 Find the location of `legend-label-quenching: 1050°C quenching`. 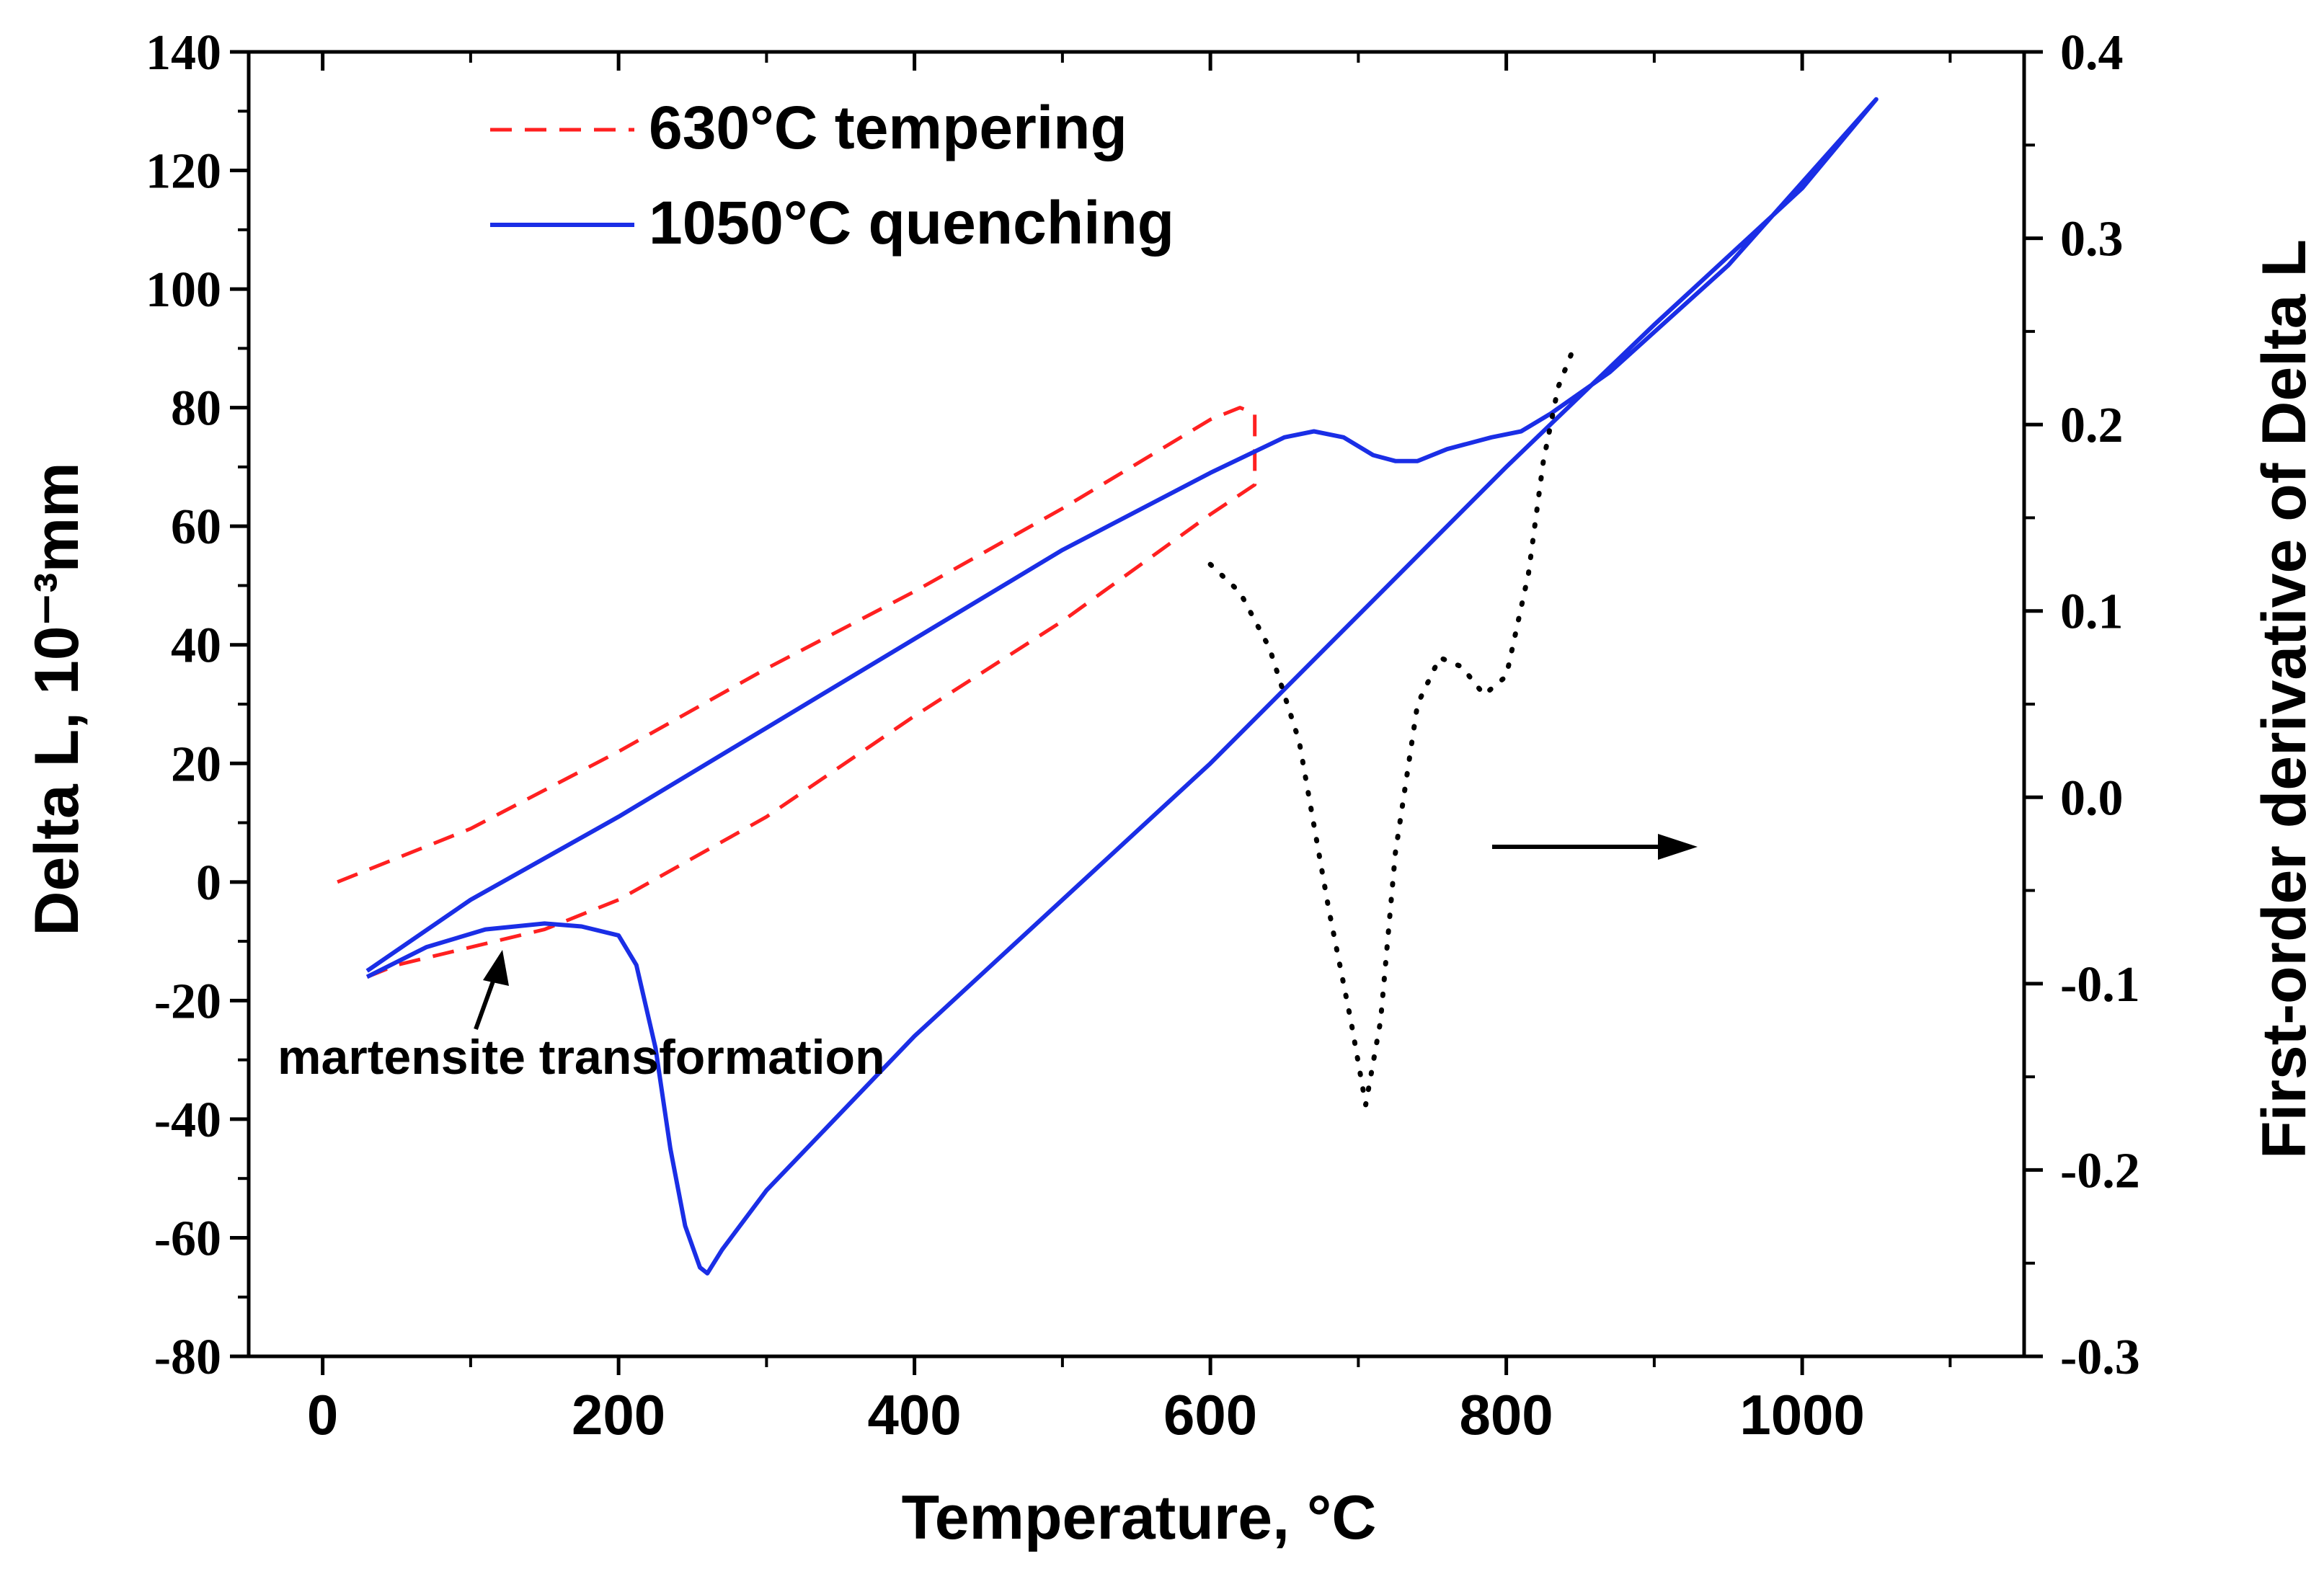

legend-label-quenching: 1050°C quenching is located at coordinates (911, 223).